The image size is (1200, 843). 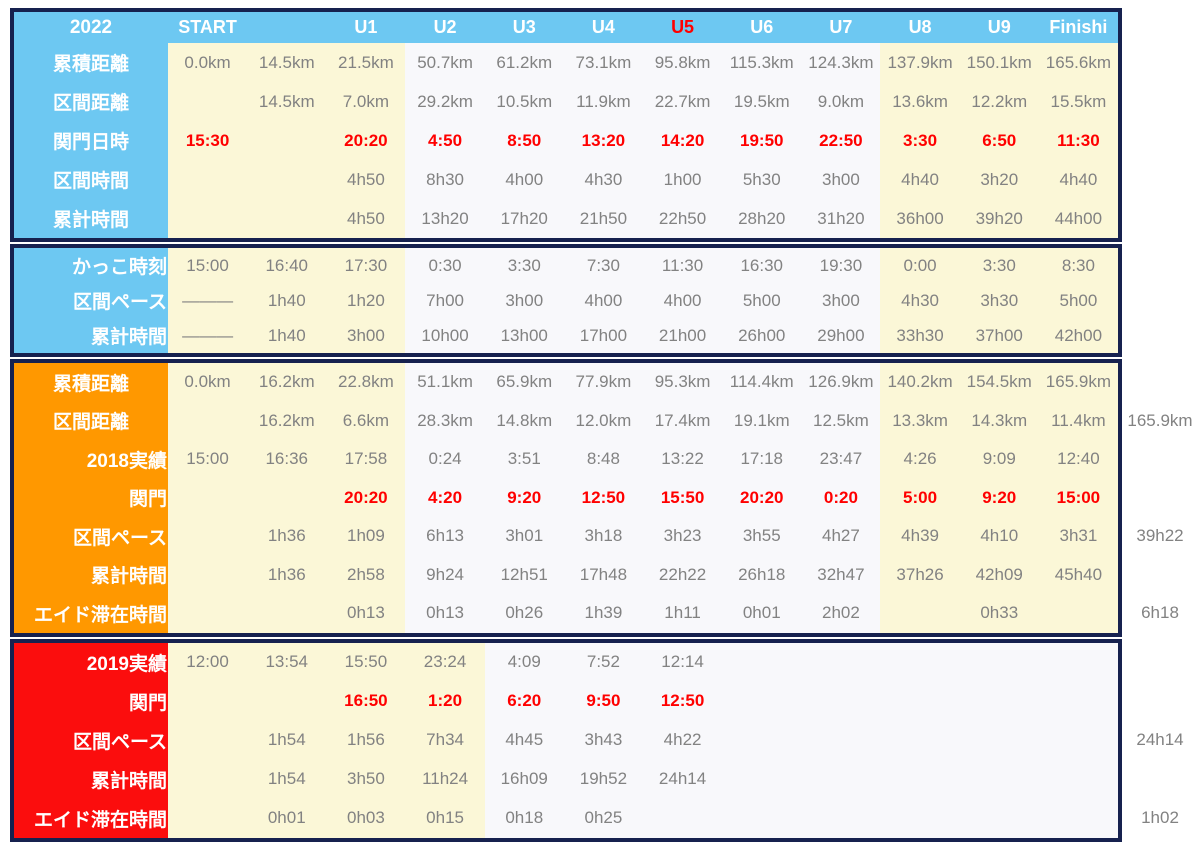 What do you see at coordinates (445, 420) in the screenshot?
I see `data-cell: 28.3km` at bounding box center [445, 420].